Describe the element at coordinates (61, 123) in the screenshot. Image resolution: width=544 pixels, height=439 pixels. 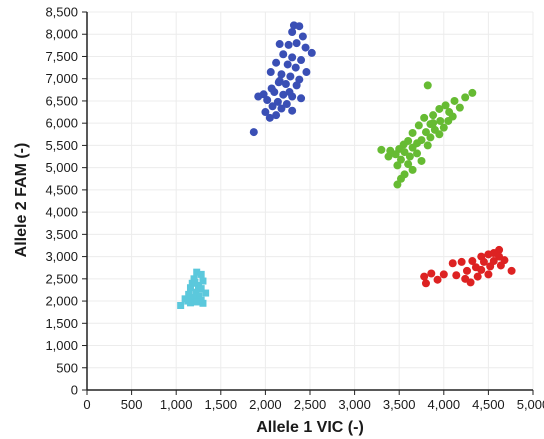
I see `y-tick-label: 6,000` at that location.